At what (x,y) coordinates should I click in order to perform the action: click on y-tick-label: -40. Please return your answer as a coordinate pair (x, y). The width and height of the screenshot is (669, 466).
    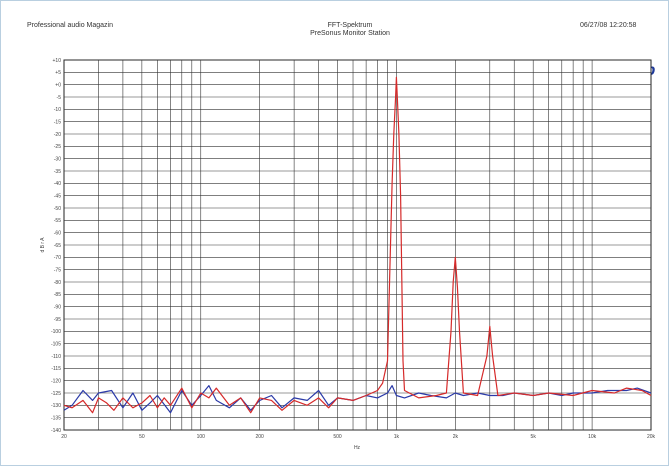
    Looking at the image, I should click on (57, 184).